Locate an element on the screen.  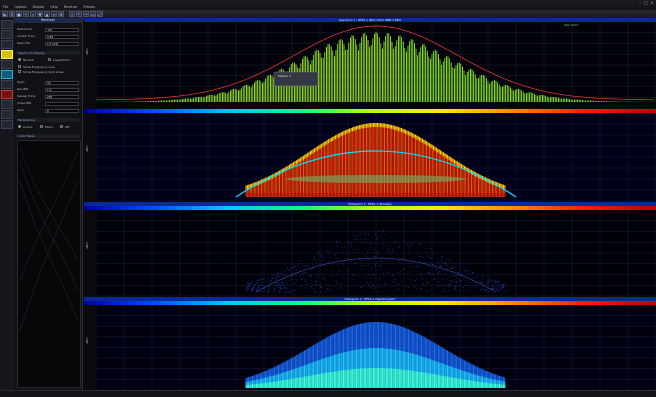
pause-icon: Ⅱ is located at coordinates (12, 14).